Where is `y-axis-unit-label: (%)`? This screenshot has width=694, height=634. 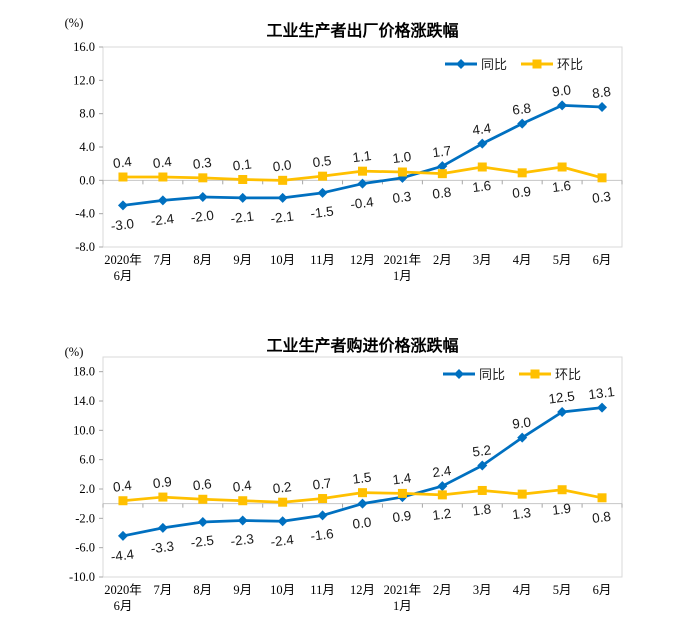
y-axis-unit-label: (%) is located at coordinates (74, 23).